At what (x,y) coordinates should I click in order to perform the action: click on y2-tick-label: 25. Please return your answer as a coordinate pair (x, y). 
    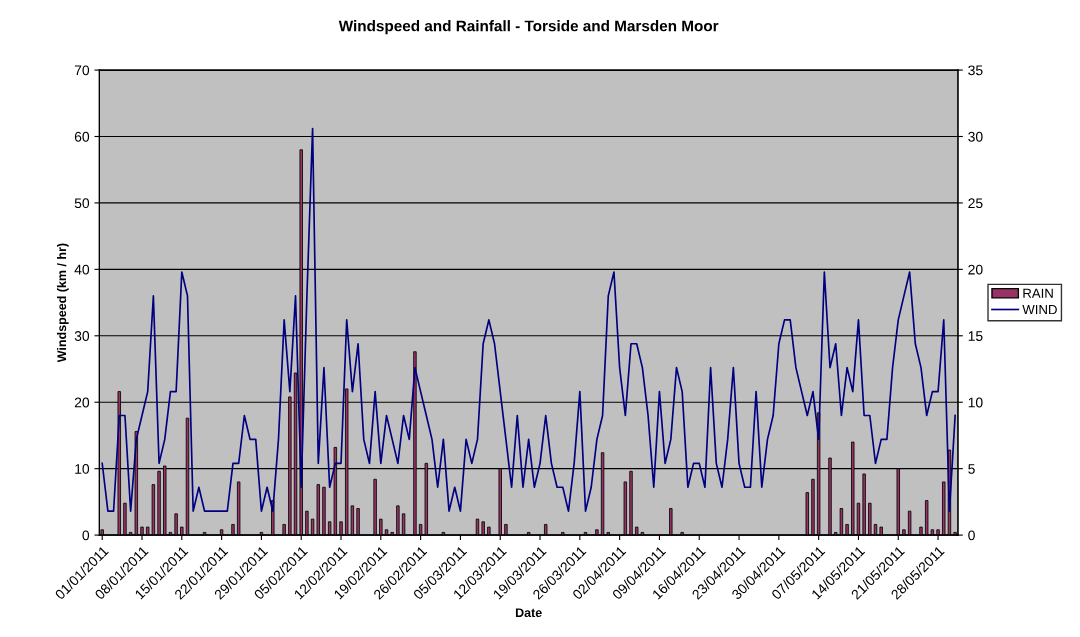
    Looking at the image, I should click on (975, 203).